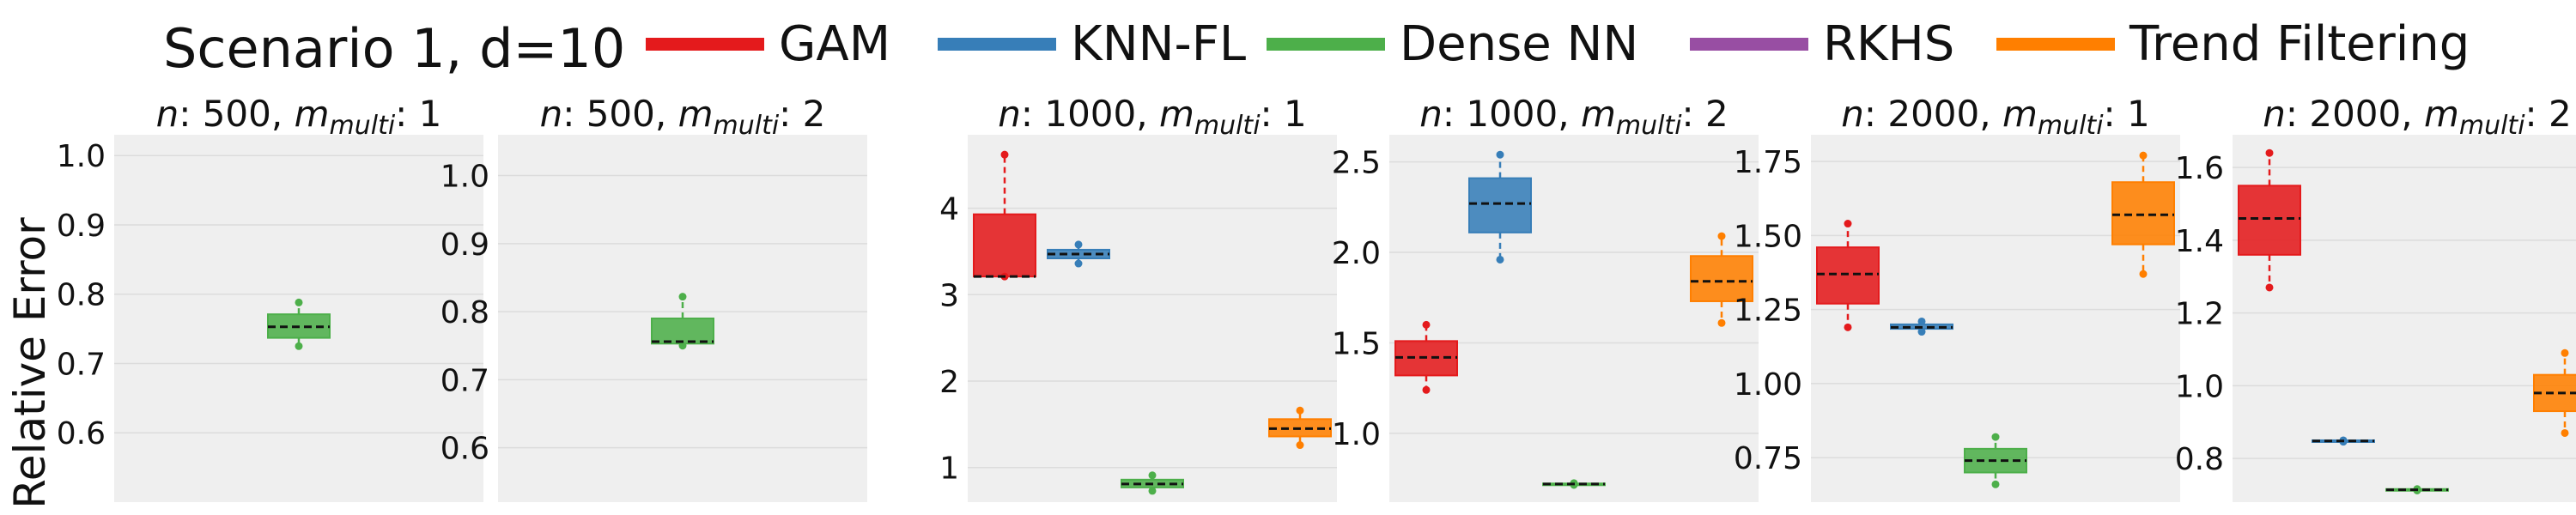 The image size is (2576, 515). Describe the element at coordinates (683, 117) in the screenshot. I see `panel-title: n: 500, mmulti: 2` at that location.